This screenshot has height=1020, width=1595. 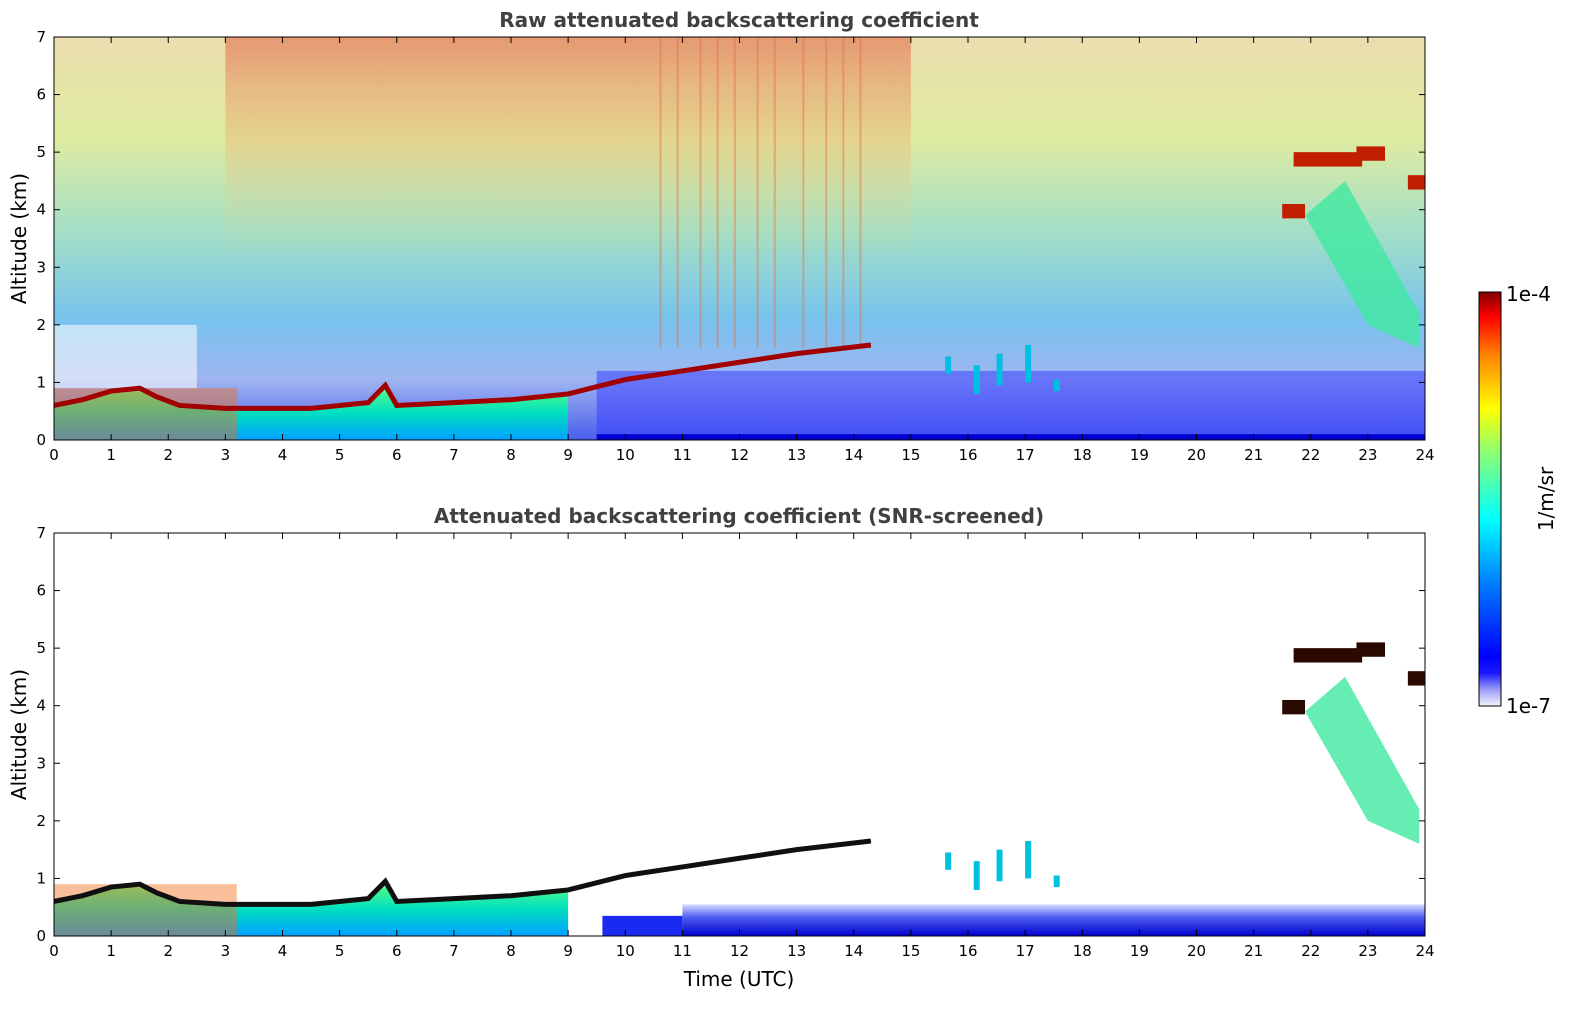 I want to click on x-tick-label: 21, so click(x=1253, y=455).